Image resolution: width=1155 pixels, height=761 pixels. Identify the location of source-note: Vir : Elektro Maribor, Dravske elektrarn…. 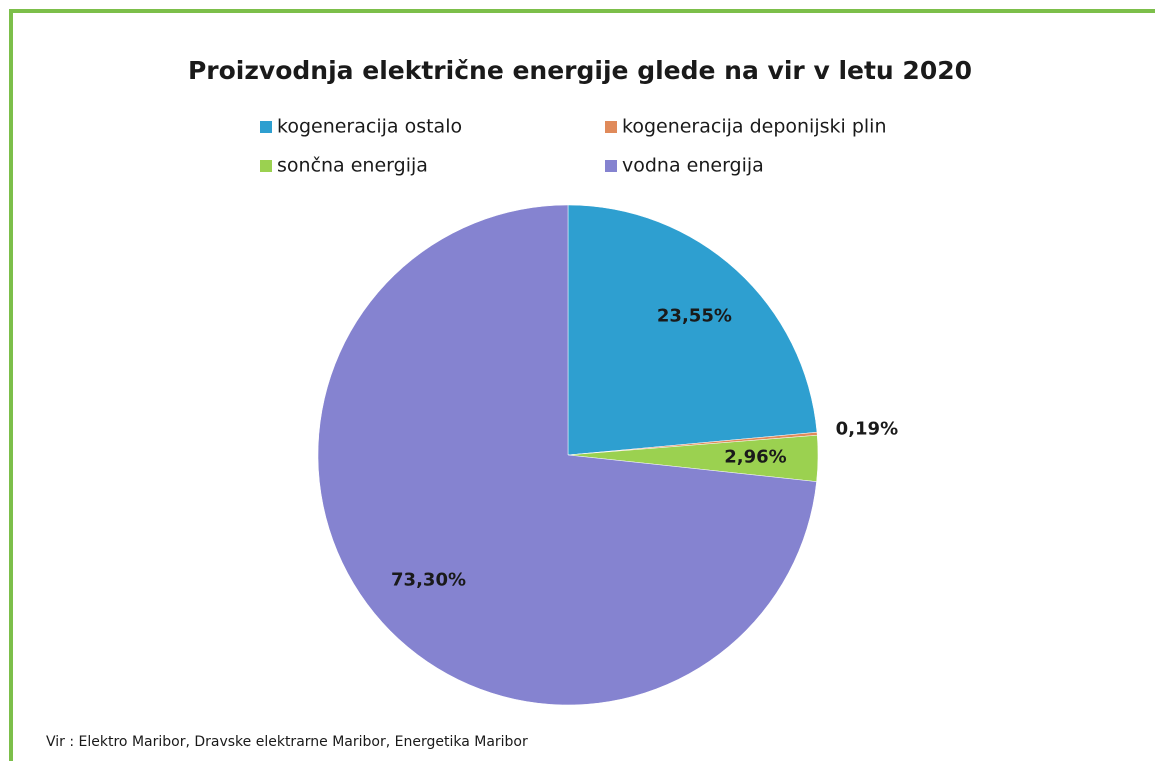
(287, 742).